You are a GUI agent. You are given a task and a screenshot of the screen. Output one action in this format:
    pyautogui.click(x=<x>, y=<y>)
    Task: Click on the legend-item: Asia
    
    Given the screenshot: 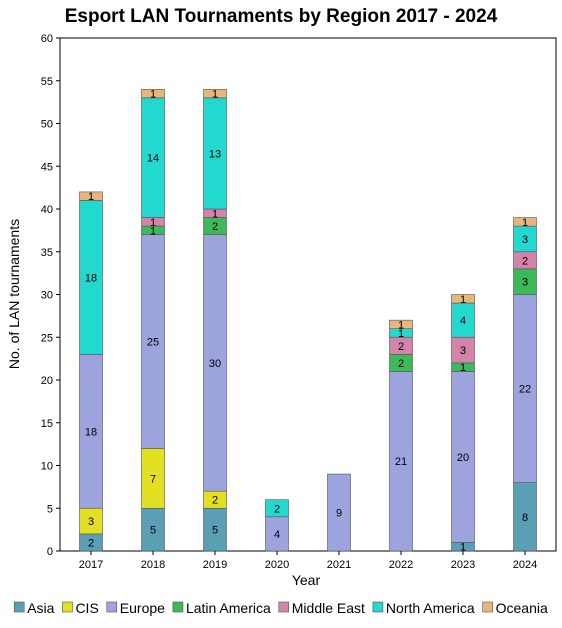 What is the action you would take?
    pyautogui.click(x=34, y=608)
    